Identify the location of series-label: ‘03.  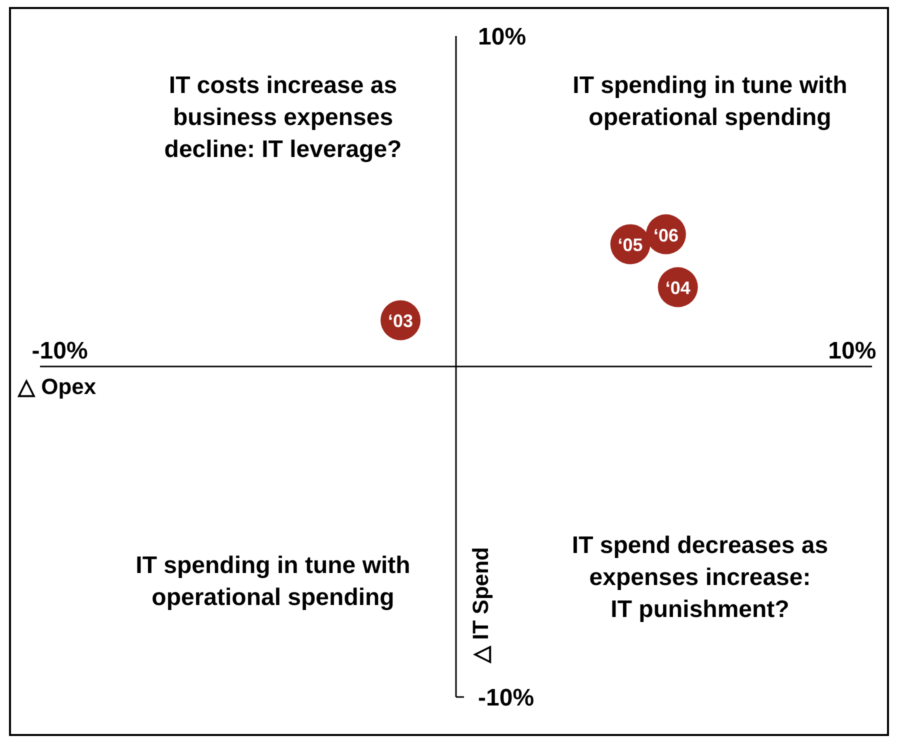
(401, 321).